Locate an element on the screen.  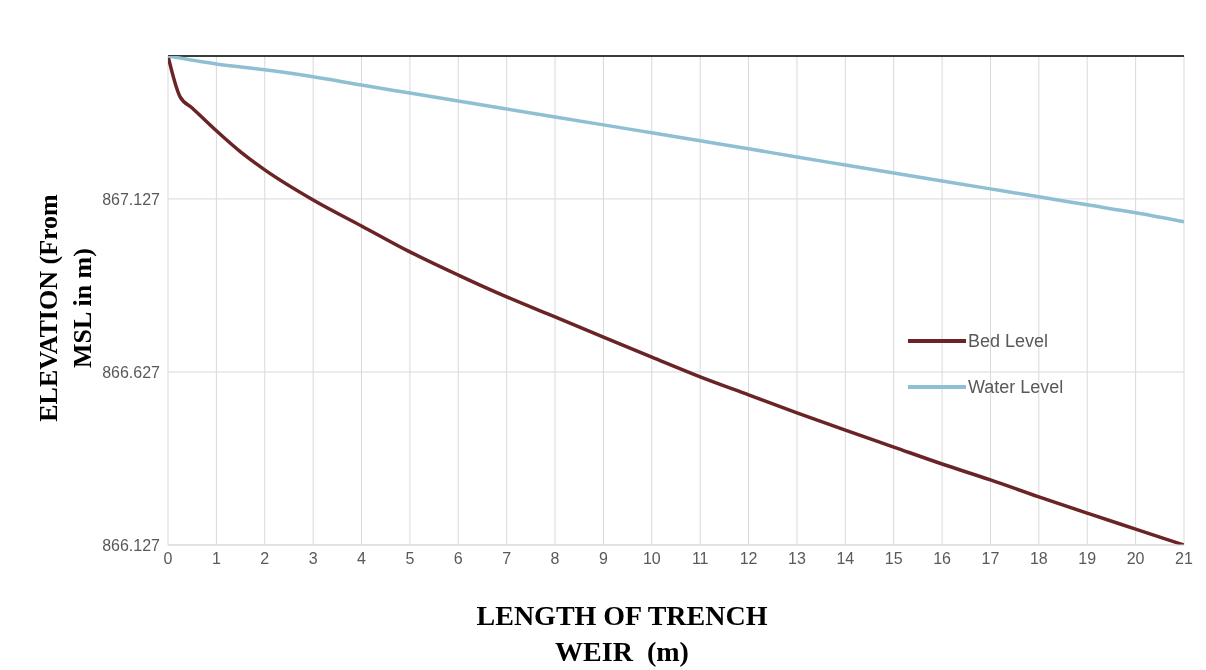
x-tick-label: 2 is located at coordinates (265, 559).